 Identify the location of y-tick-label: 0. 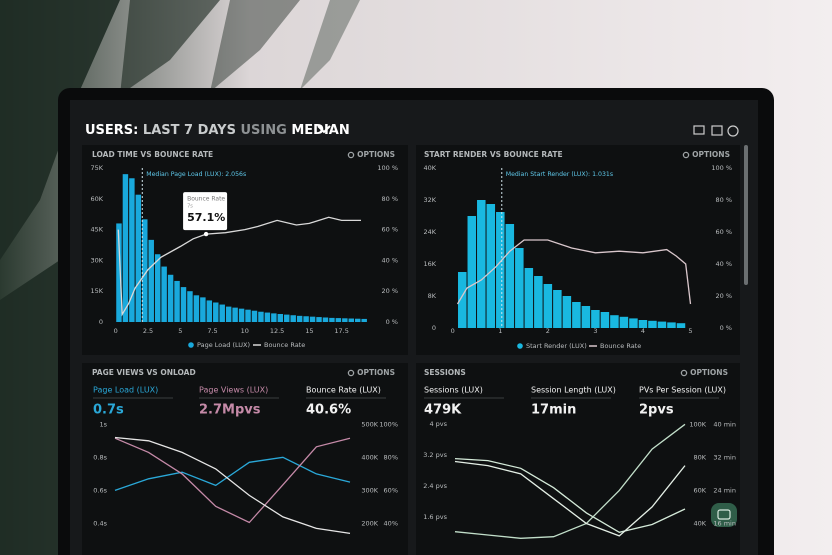
(434, 328).